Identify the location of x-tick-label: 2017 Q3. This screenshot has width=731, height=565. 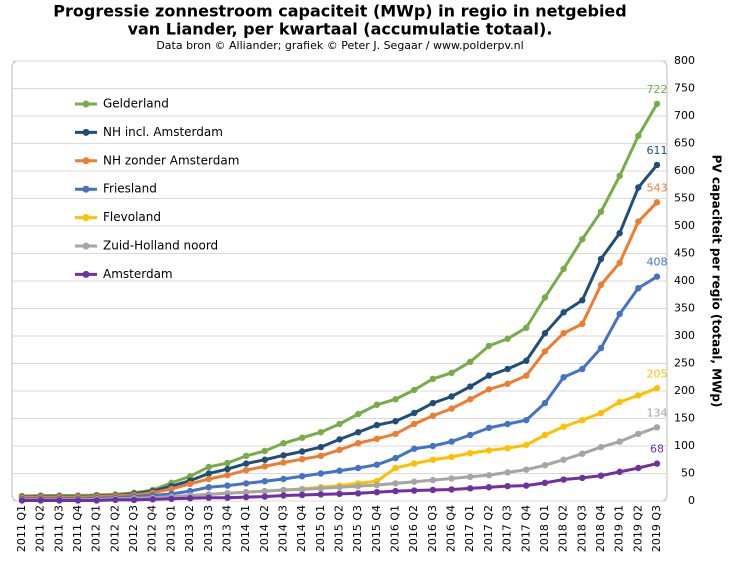
(507, 528).